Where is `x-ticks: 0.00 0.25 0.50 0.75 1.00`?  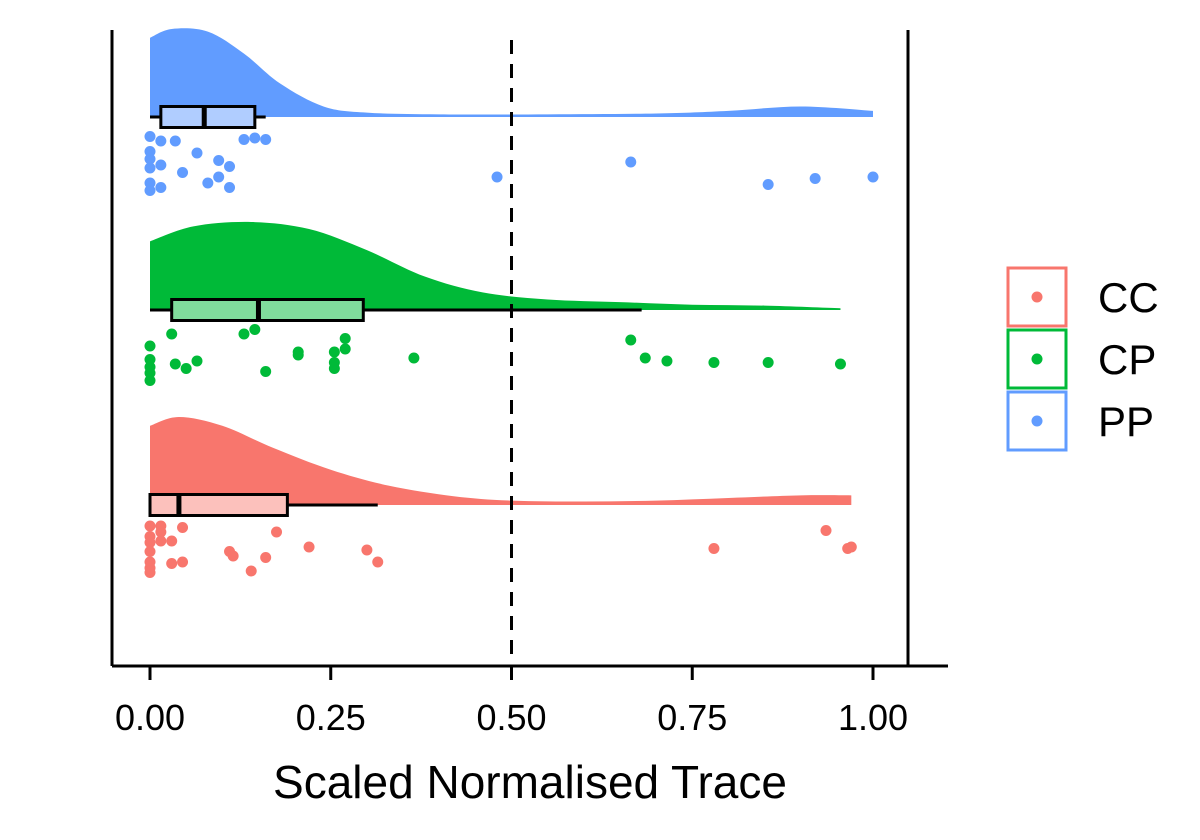 x-ticks: 0.00 0.25 0.50 0.75 1.00 is located at coordinates (511, 702).